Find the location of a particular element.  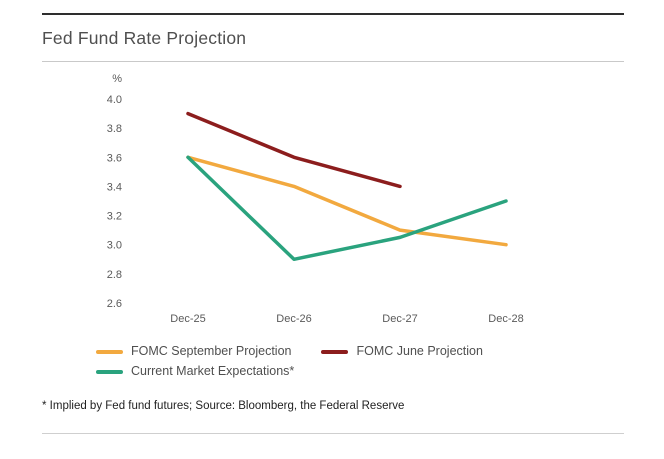

legend-label-market: Current Market Expectations* is located at coordinates (213, 371).